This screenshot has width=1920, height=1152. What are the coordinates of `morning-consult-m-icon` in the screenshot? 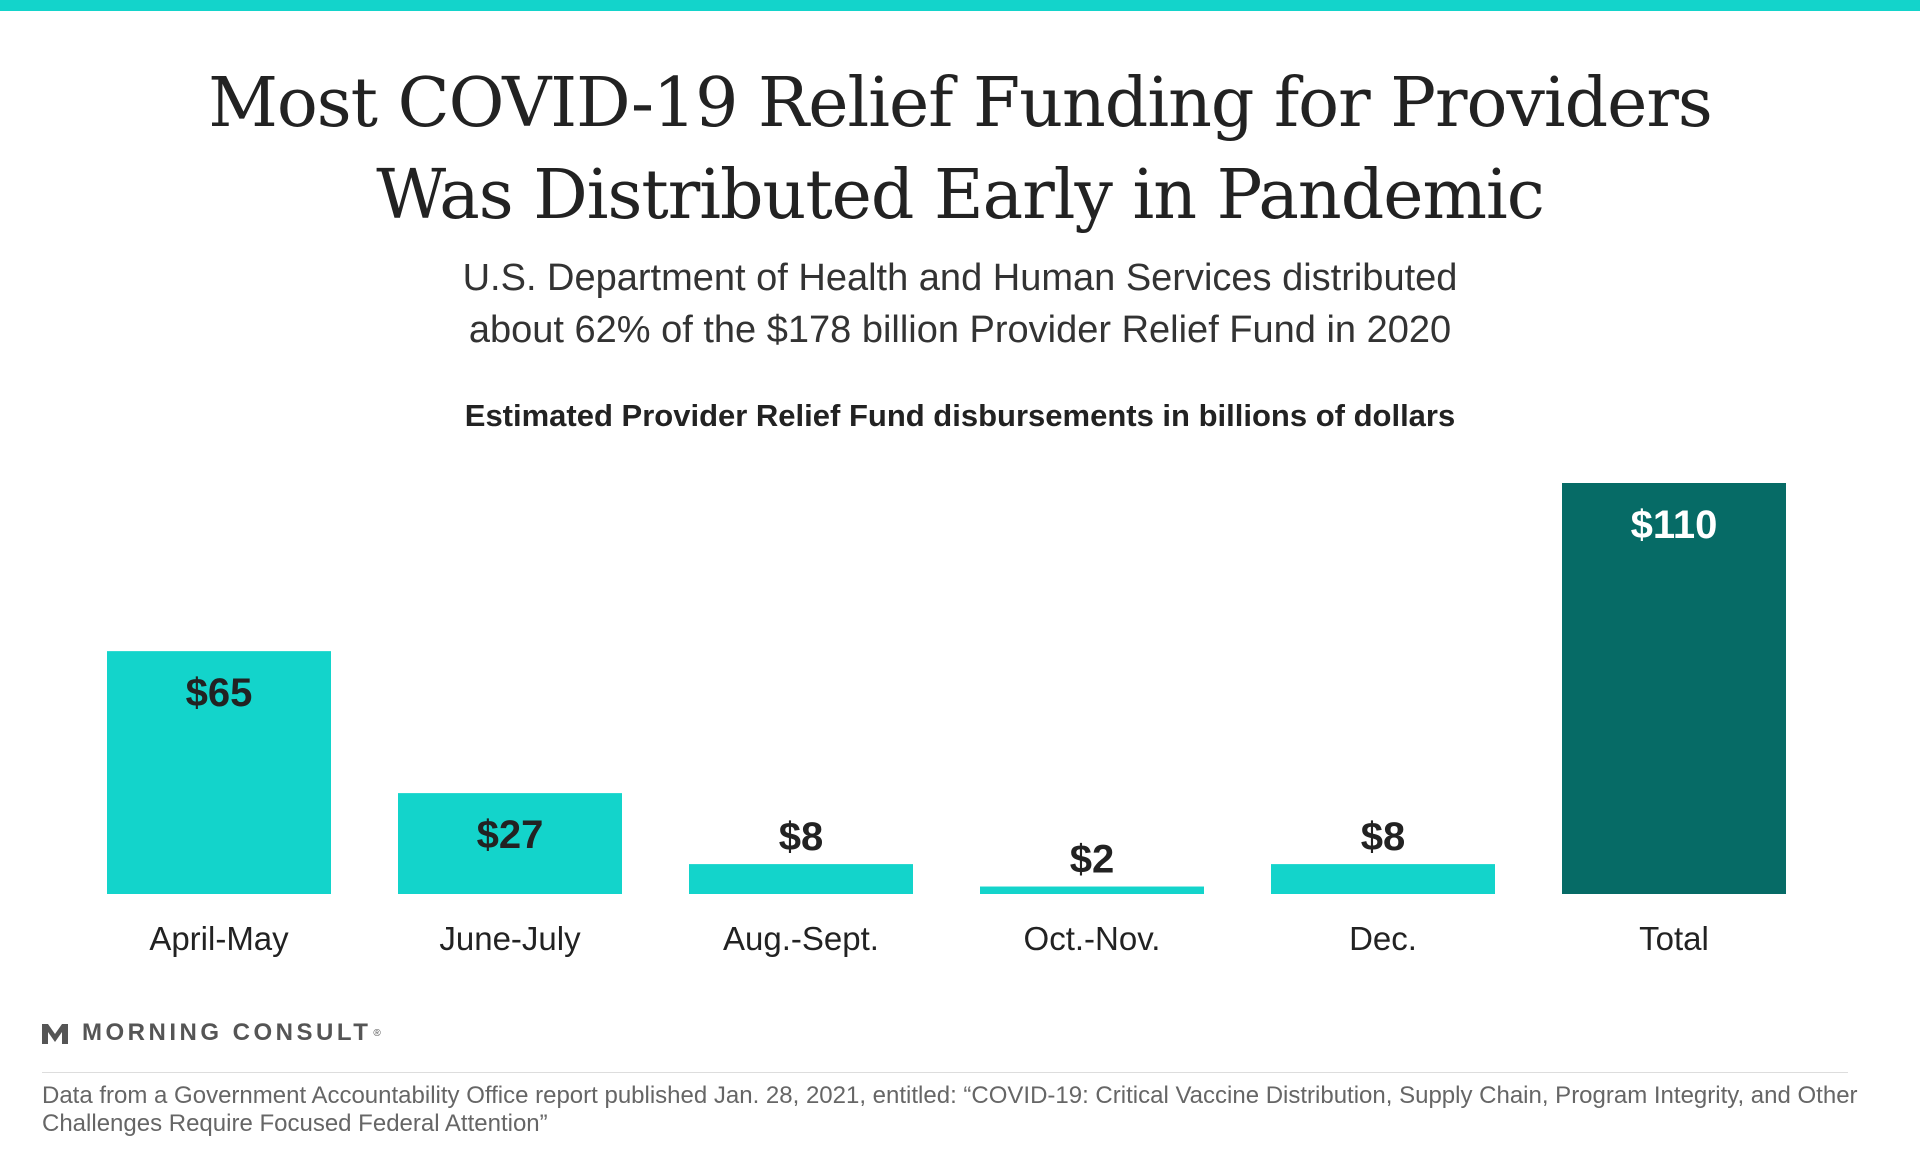 It's located at (55, 1034).